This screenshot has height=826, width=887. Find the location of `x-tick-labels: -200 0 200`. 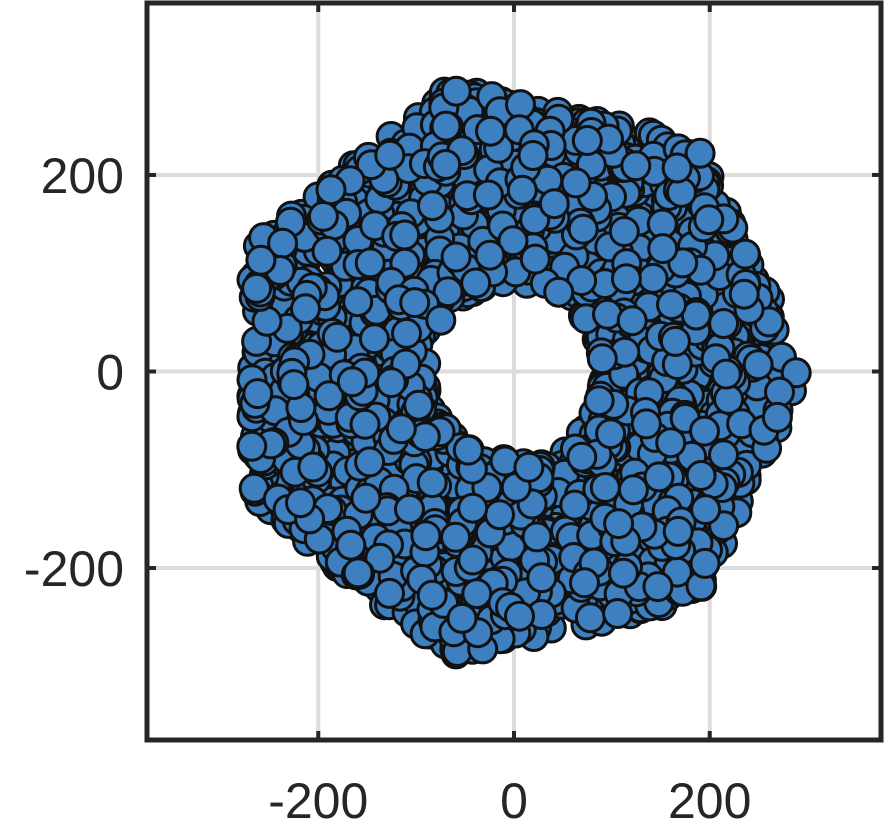

x-tick-labels: -200 0 200 is located at coordinates (509, 799).